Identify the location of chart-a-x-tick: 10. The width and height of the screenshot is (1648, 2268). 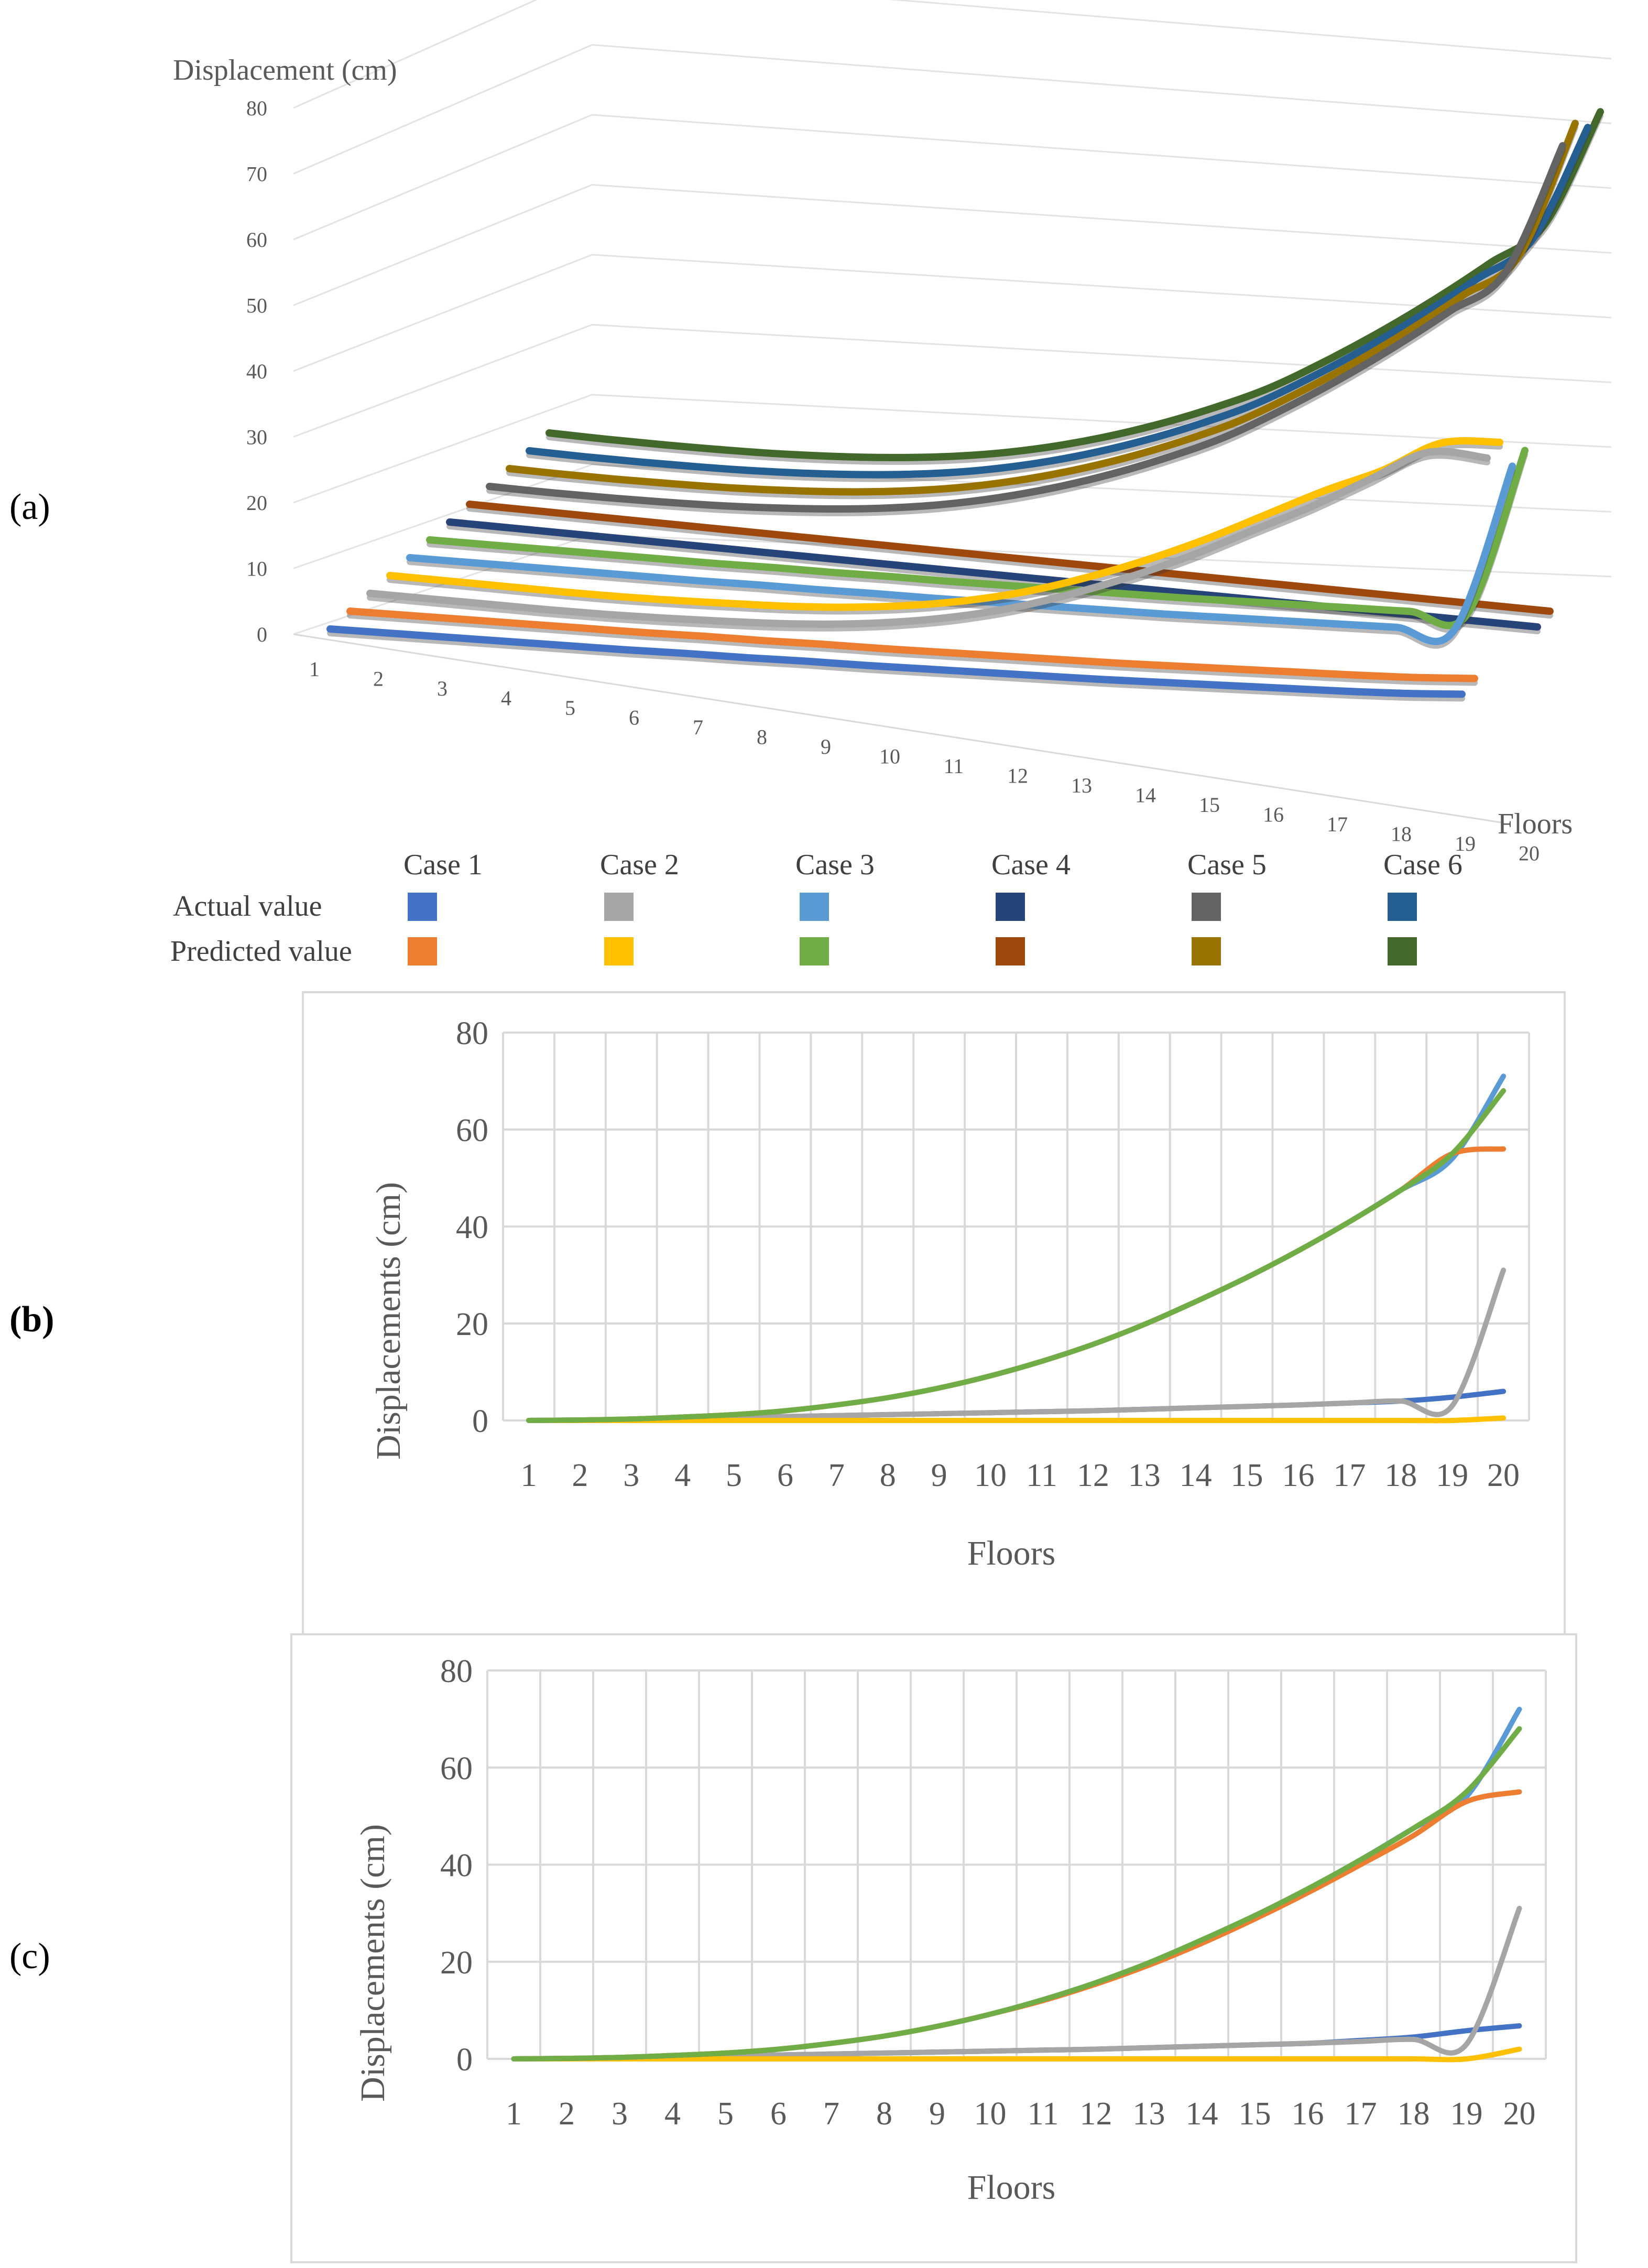
(889, 756).